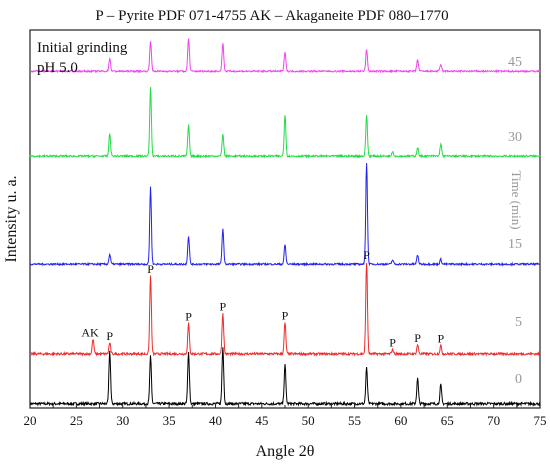 The height and width of the screenshot is (464, 550). I want to click on series-label-15: 15, so click(515, 244).